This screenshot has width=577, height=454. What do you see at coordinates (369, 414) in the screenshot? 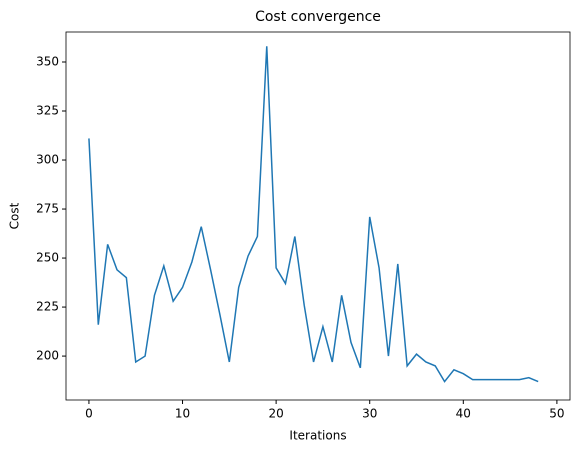
I see `x-tick-label: 30` at bounding box center [369, 414].